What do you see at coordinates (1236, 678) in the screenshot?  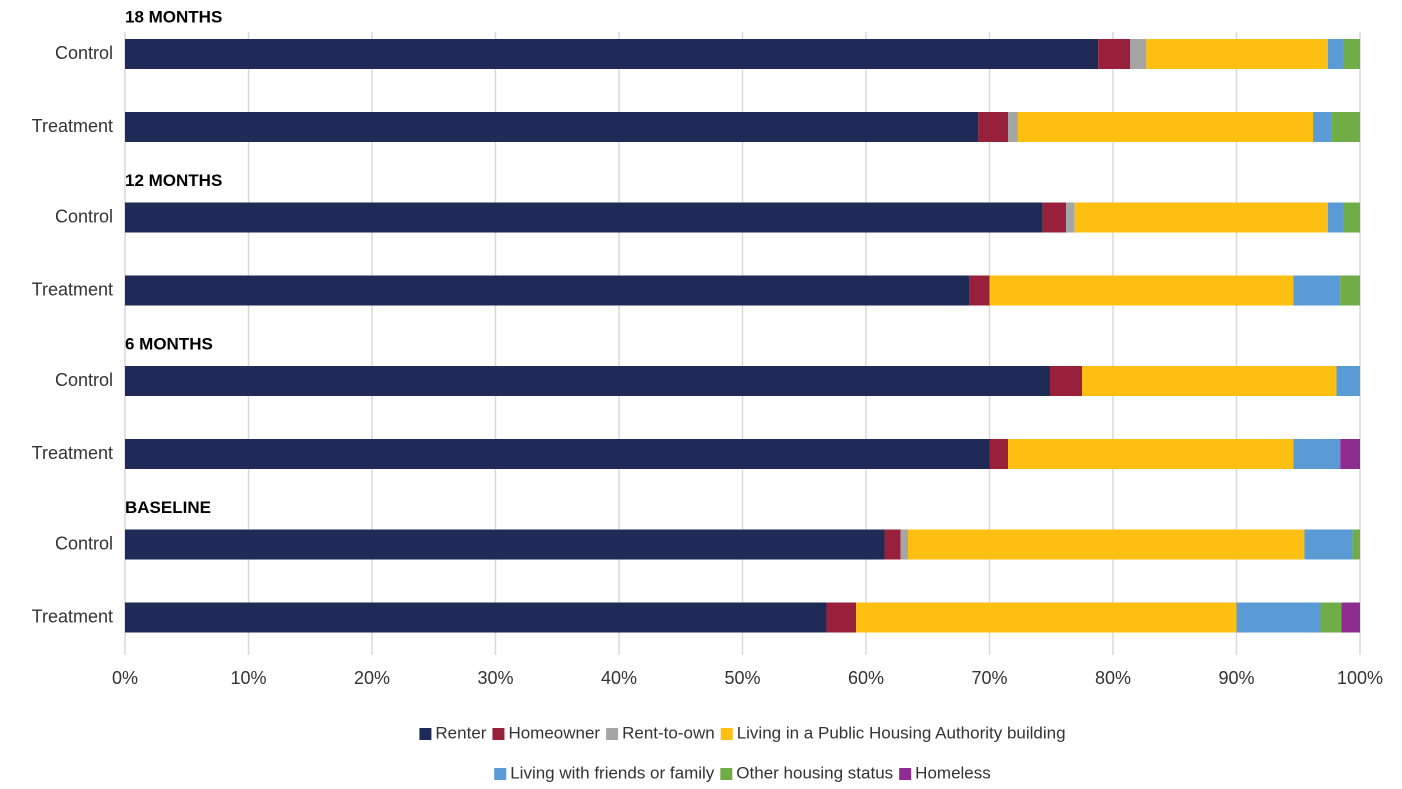 I see `x-tick-label: 90%` at bounding box center [1236, 678].